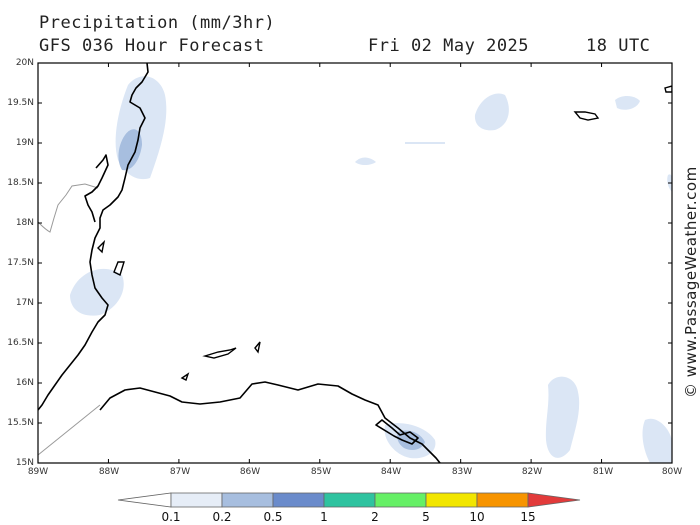 The width and height of the screenshot is (700, 525). What do you see at coordinates (222, 517) in the screenshot?
I see `legend-label: 0.2` at bounding box center [222, 517].